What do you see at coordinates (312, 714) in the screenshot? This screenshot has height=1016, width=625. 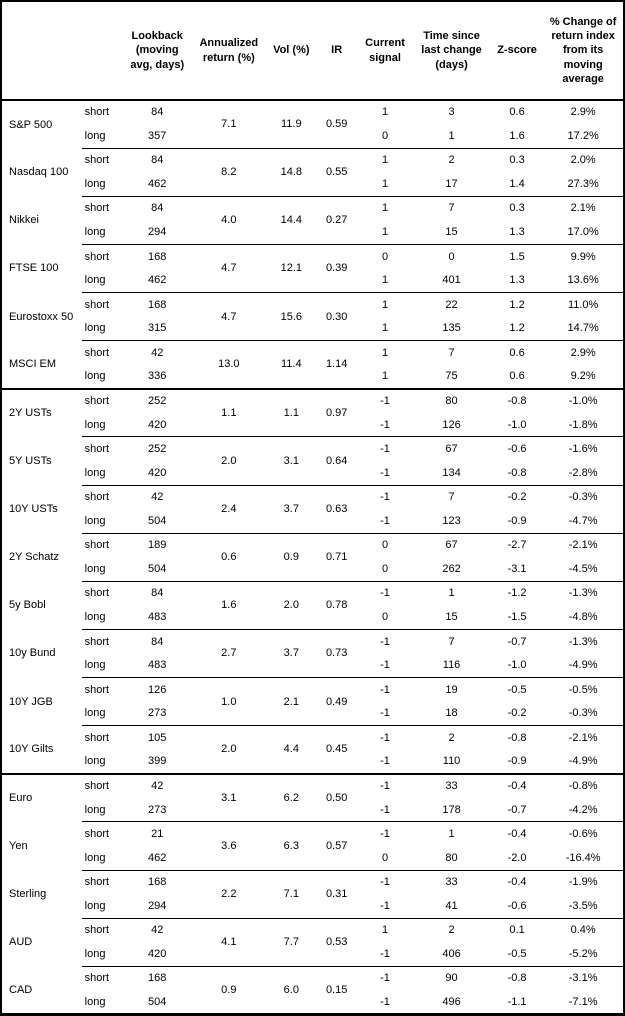 I see `table-row: long 273 -1 18 -0.2 -0.3%` at bounding box center [312, 714].